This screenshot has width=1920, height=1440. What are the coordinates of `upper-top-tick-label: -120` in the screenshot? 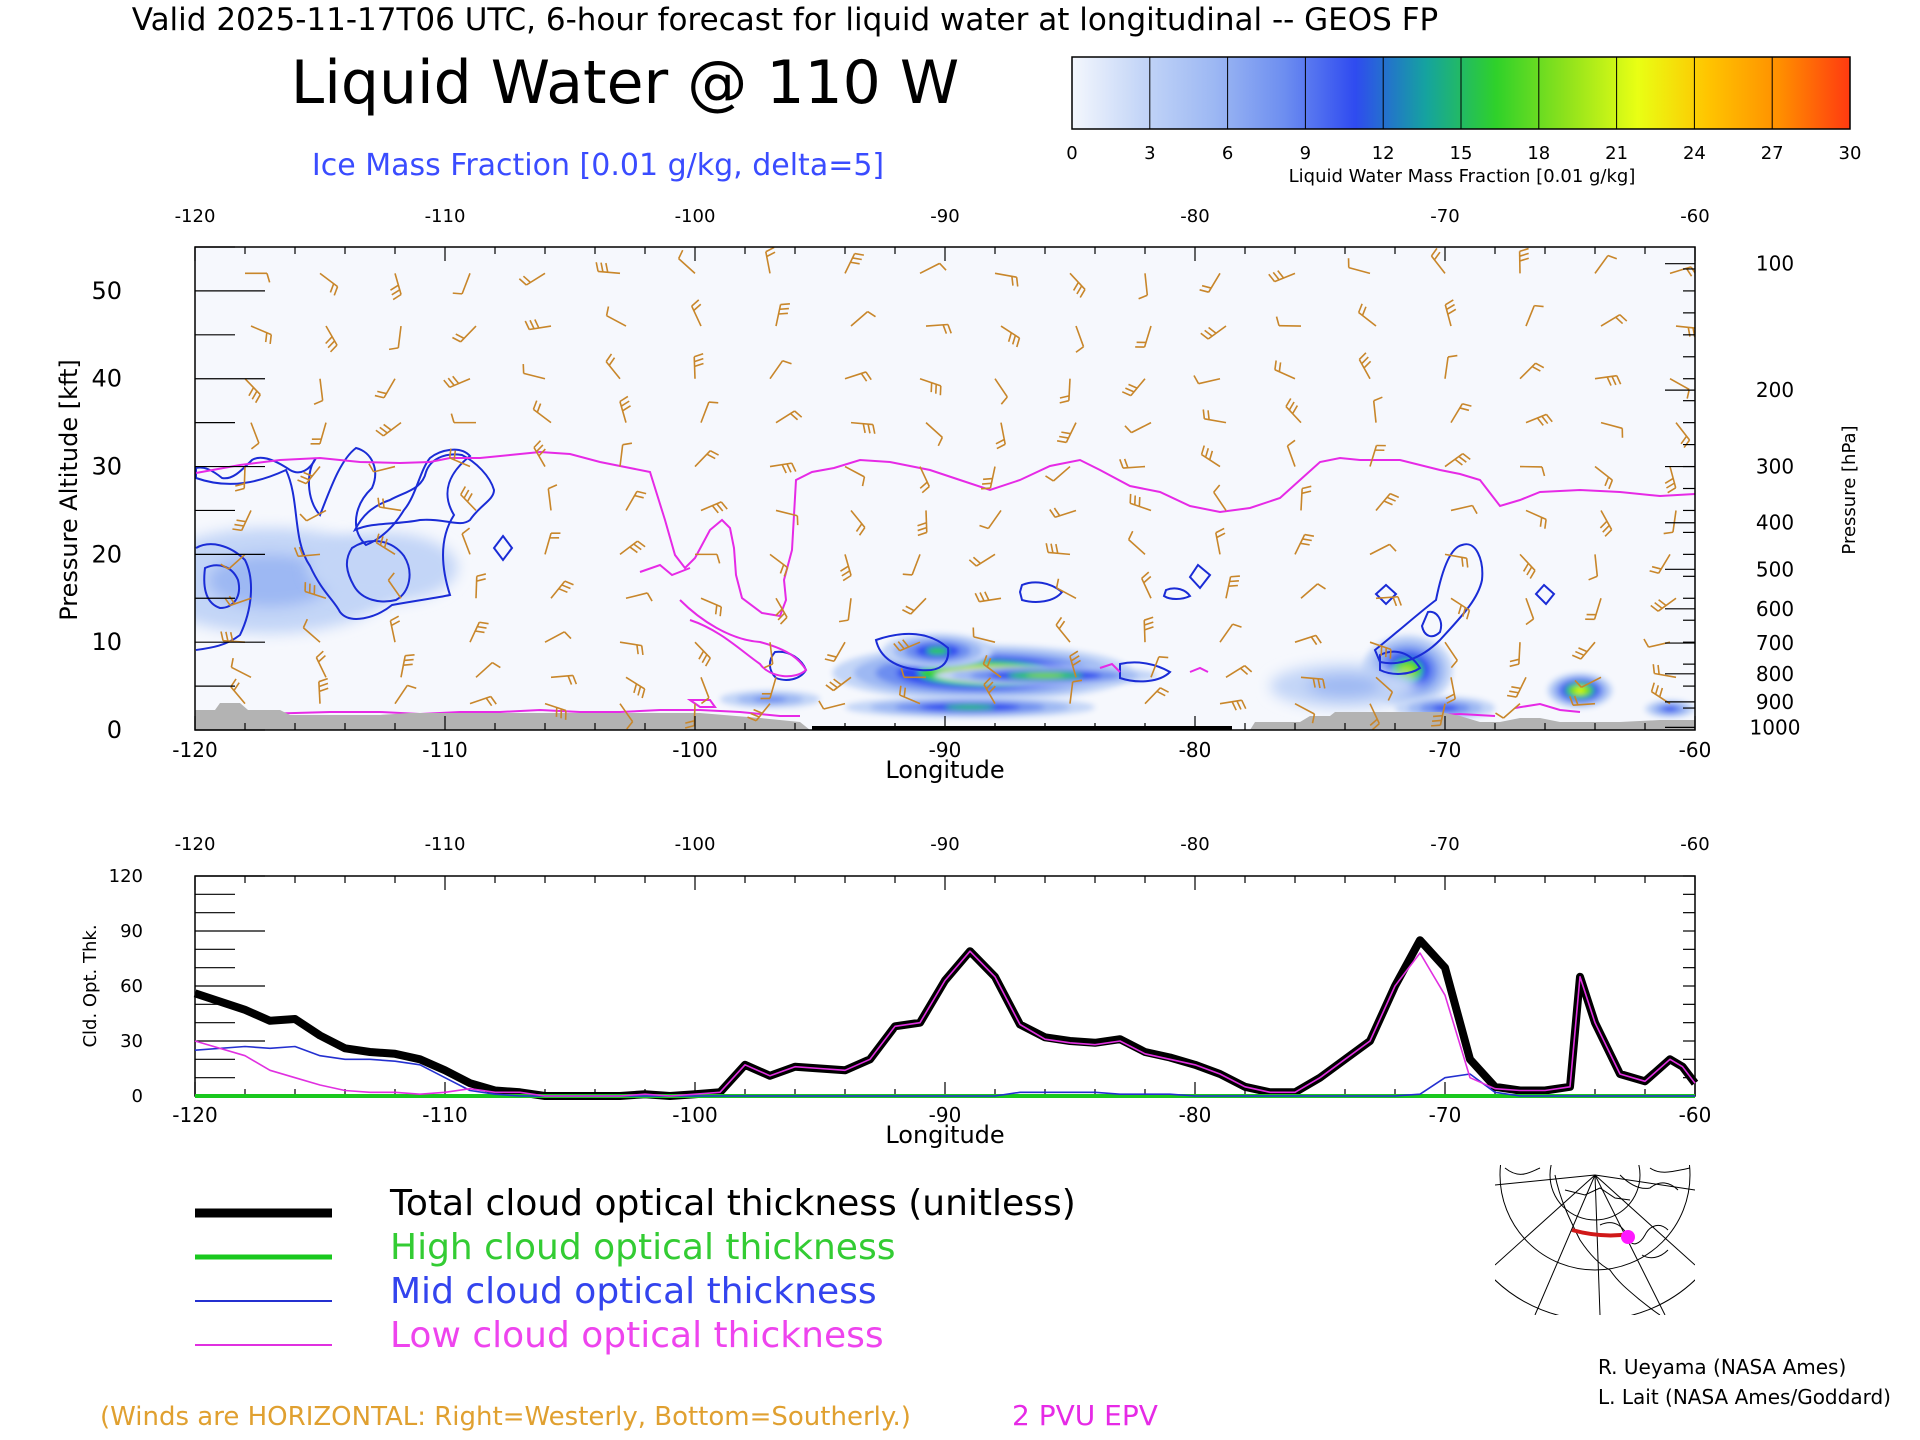 It's located at (195, 216).